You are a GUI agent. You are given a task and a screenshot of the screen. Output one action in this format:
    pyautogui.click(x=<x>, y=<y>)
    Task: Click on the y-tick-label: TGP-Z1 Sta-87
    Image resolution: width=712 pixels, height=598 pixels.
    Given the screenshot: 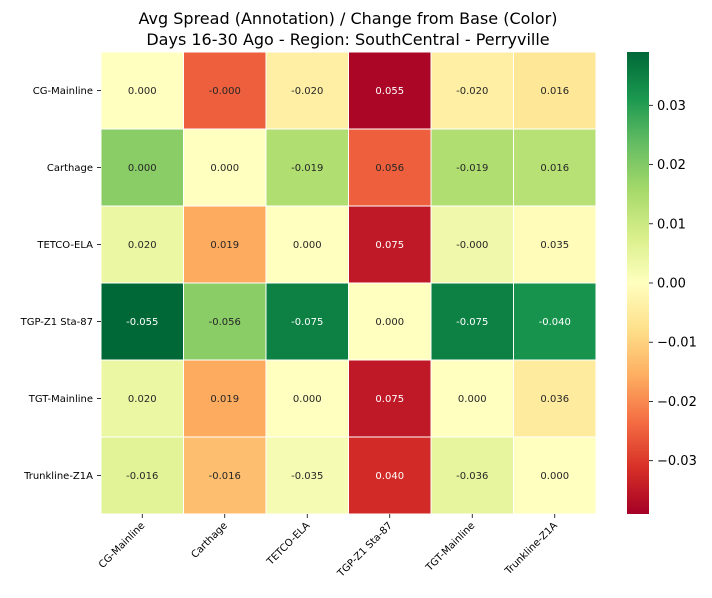 What is the action you would take?
    pyautogui.click(x=56, y=322)
    